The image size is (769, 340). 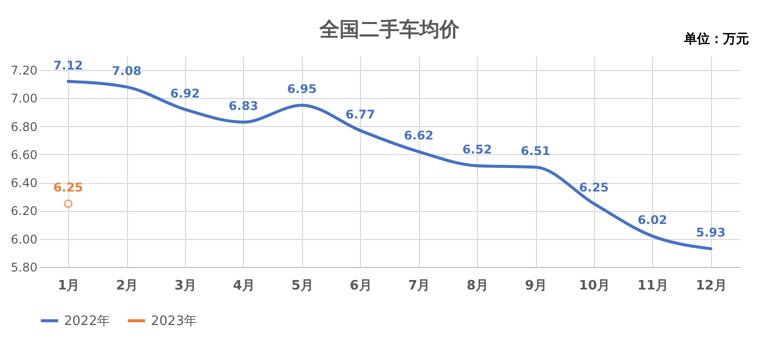 I want to click on data-label: 6.95, so click(x=302, y=89).